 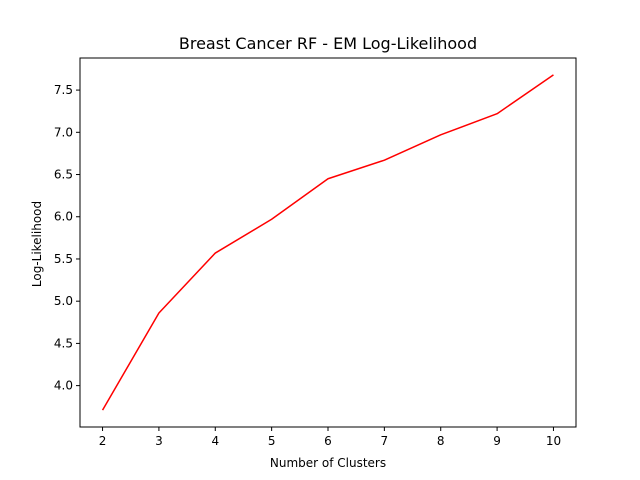 What do you see at coordinates (159, 441) in the screenshot?
I see `x-tick-label: 3` at bounding box center [159, 441].